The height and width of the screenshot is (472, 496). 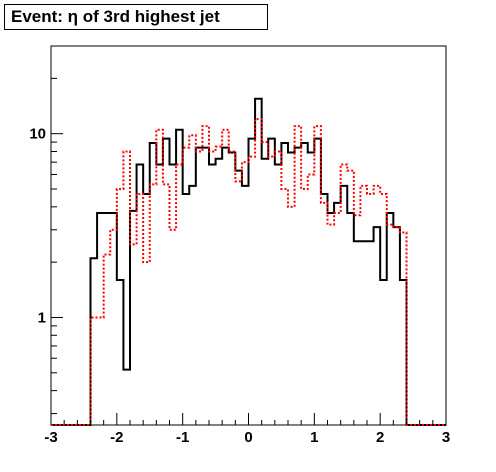 I want to click on x-tick-label: 0, so click(x=248, y=437).